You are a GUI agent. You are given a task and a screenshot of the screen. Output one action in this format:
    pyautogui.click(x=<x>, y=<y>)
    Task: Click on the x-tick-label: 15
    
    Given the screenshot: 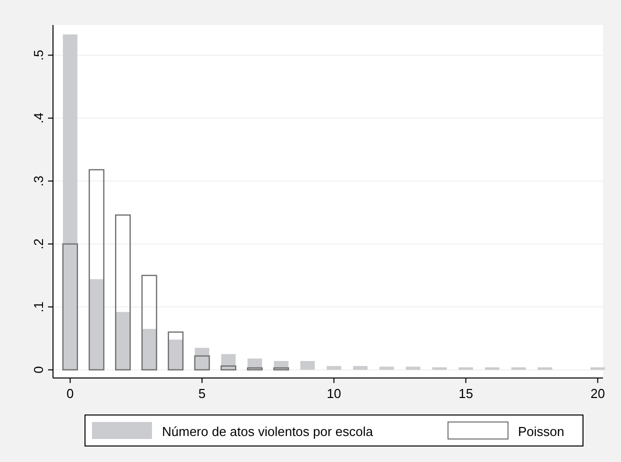 What is the action you would take?
    pyautogui.click(x=466, y=393)
    